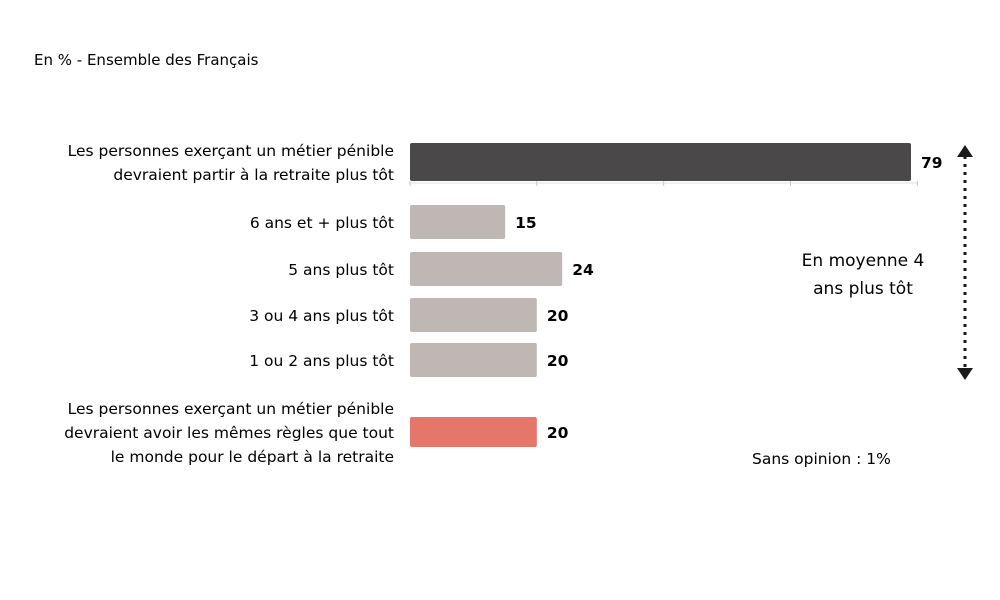 This screenshot has width=1000, height=600. What do you see at coordinates (322, 223) in the screenshot?
I see `category-label-1-0: 6 ans et + plus tôt` at bounding box center [322, 223].